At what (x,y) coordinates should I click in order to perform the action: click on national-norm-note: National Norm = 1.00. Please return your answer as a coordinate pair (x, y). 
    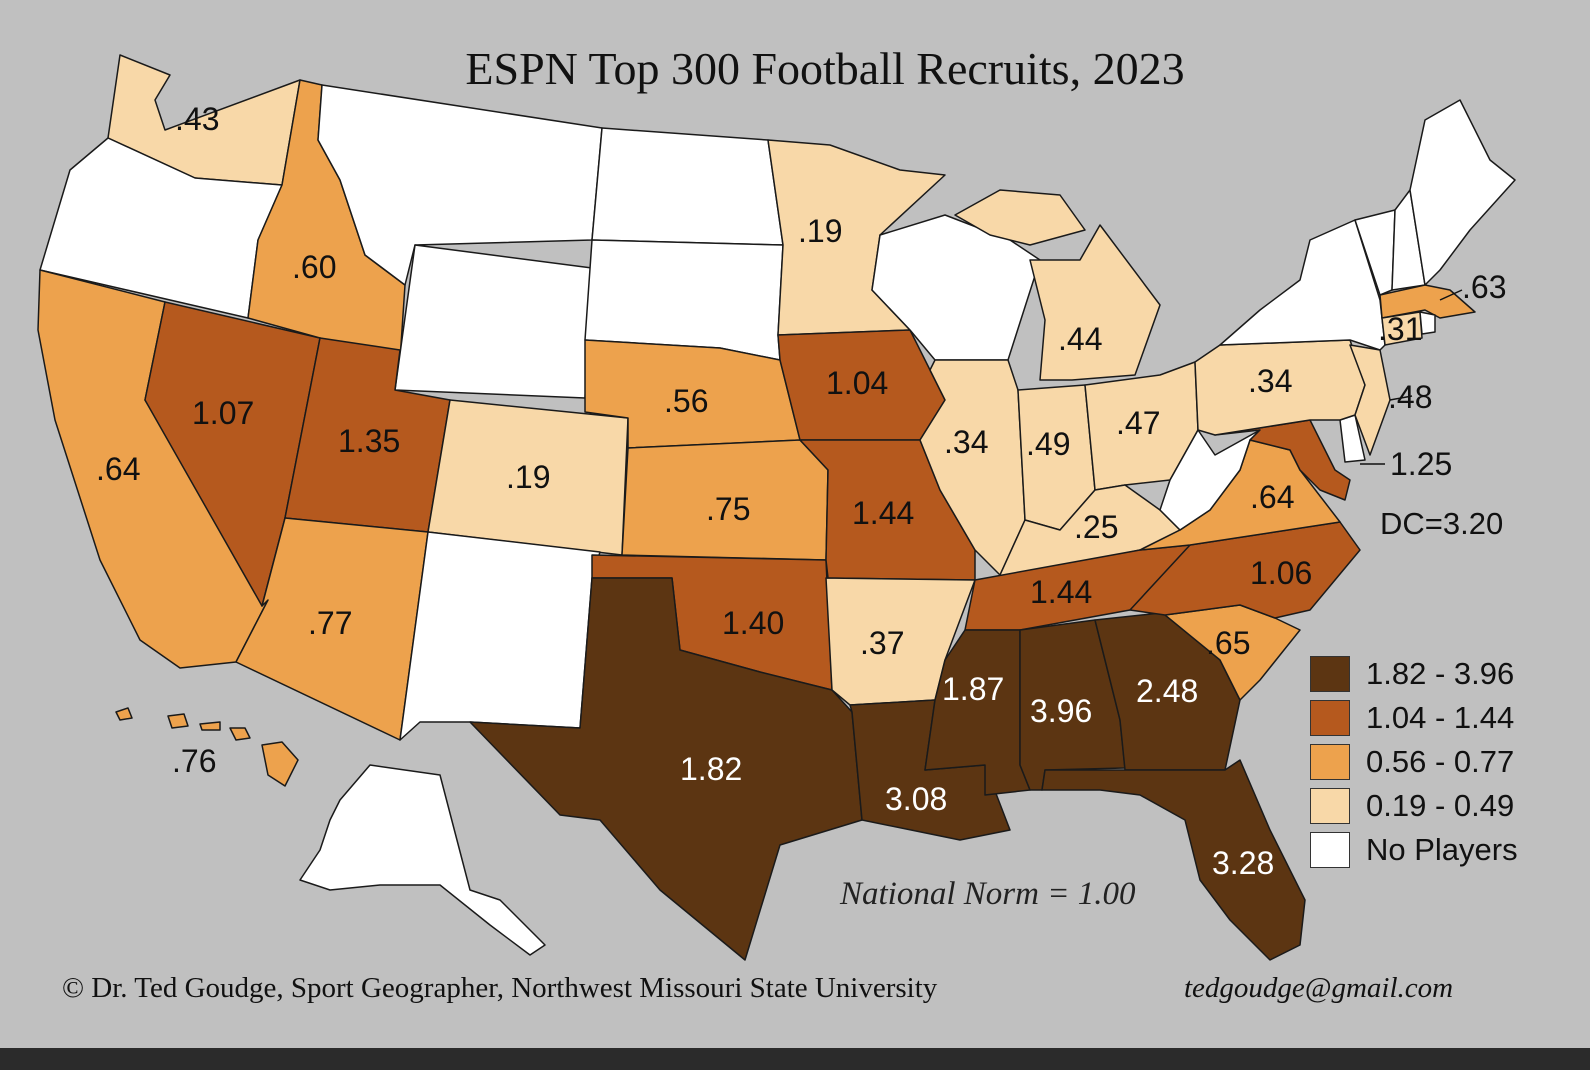
    Looking at the image, I should click on (988, 894).